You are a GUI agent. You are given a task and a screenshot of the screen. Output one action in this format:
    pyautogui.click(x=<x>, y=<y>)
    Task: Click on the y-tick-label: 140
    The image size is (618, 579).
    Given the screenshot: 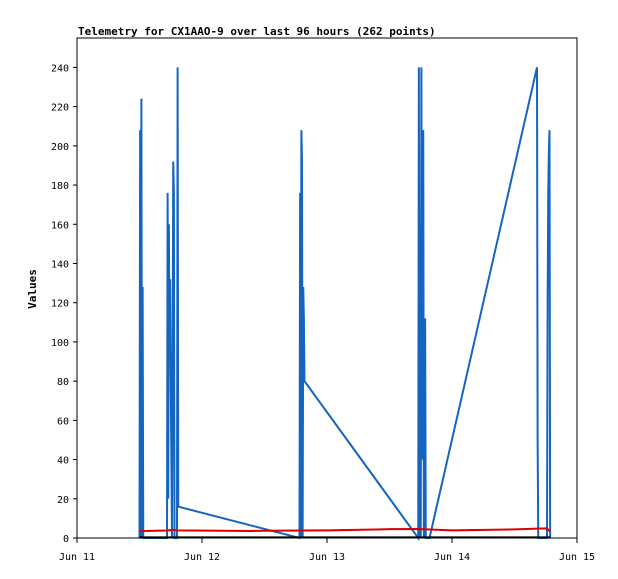 What is the action you would take?
    pyautogui.click(x=60, y=264)
    